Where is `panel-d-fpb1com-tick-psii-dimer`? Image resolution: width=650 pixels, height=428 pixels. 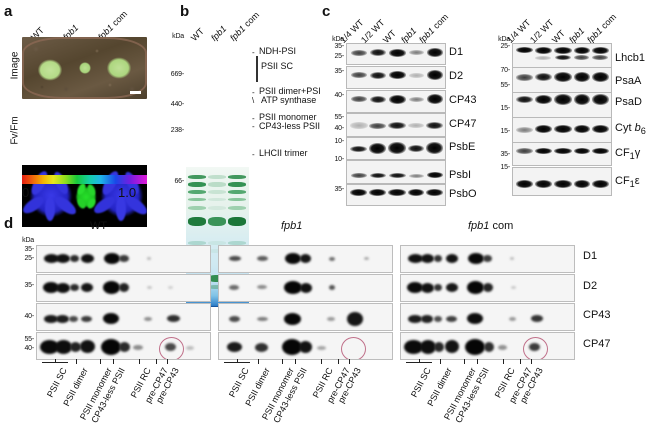 panel-d-fpb1com-tick-psii-dimer is located at coordinates (440, 361).